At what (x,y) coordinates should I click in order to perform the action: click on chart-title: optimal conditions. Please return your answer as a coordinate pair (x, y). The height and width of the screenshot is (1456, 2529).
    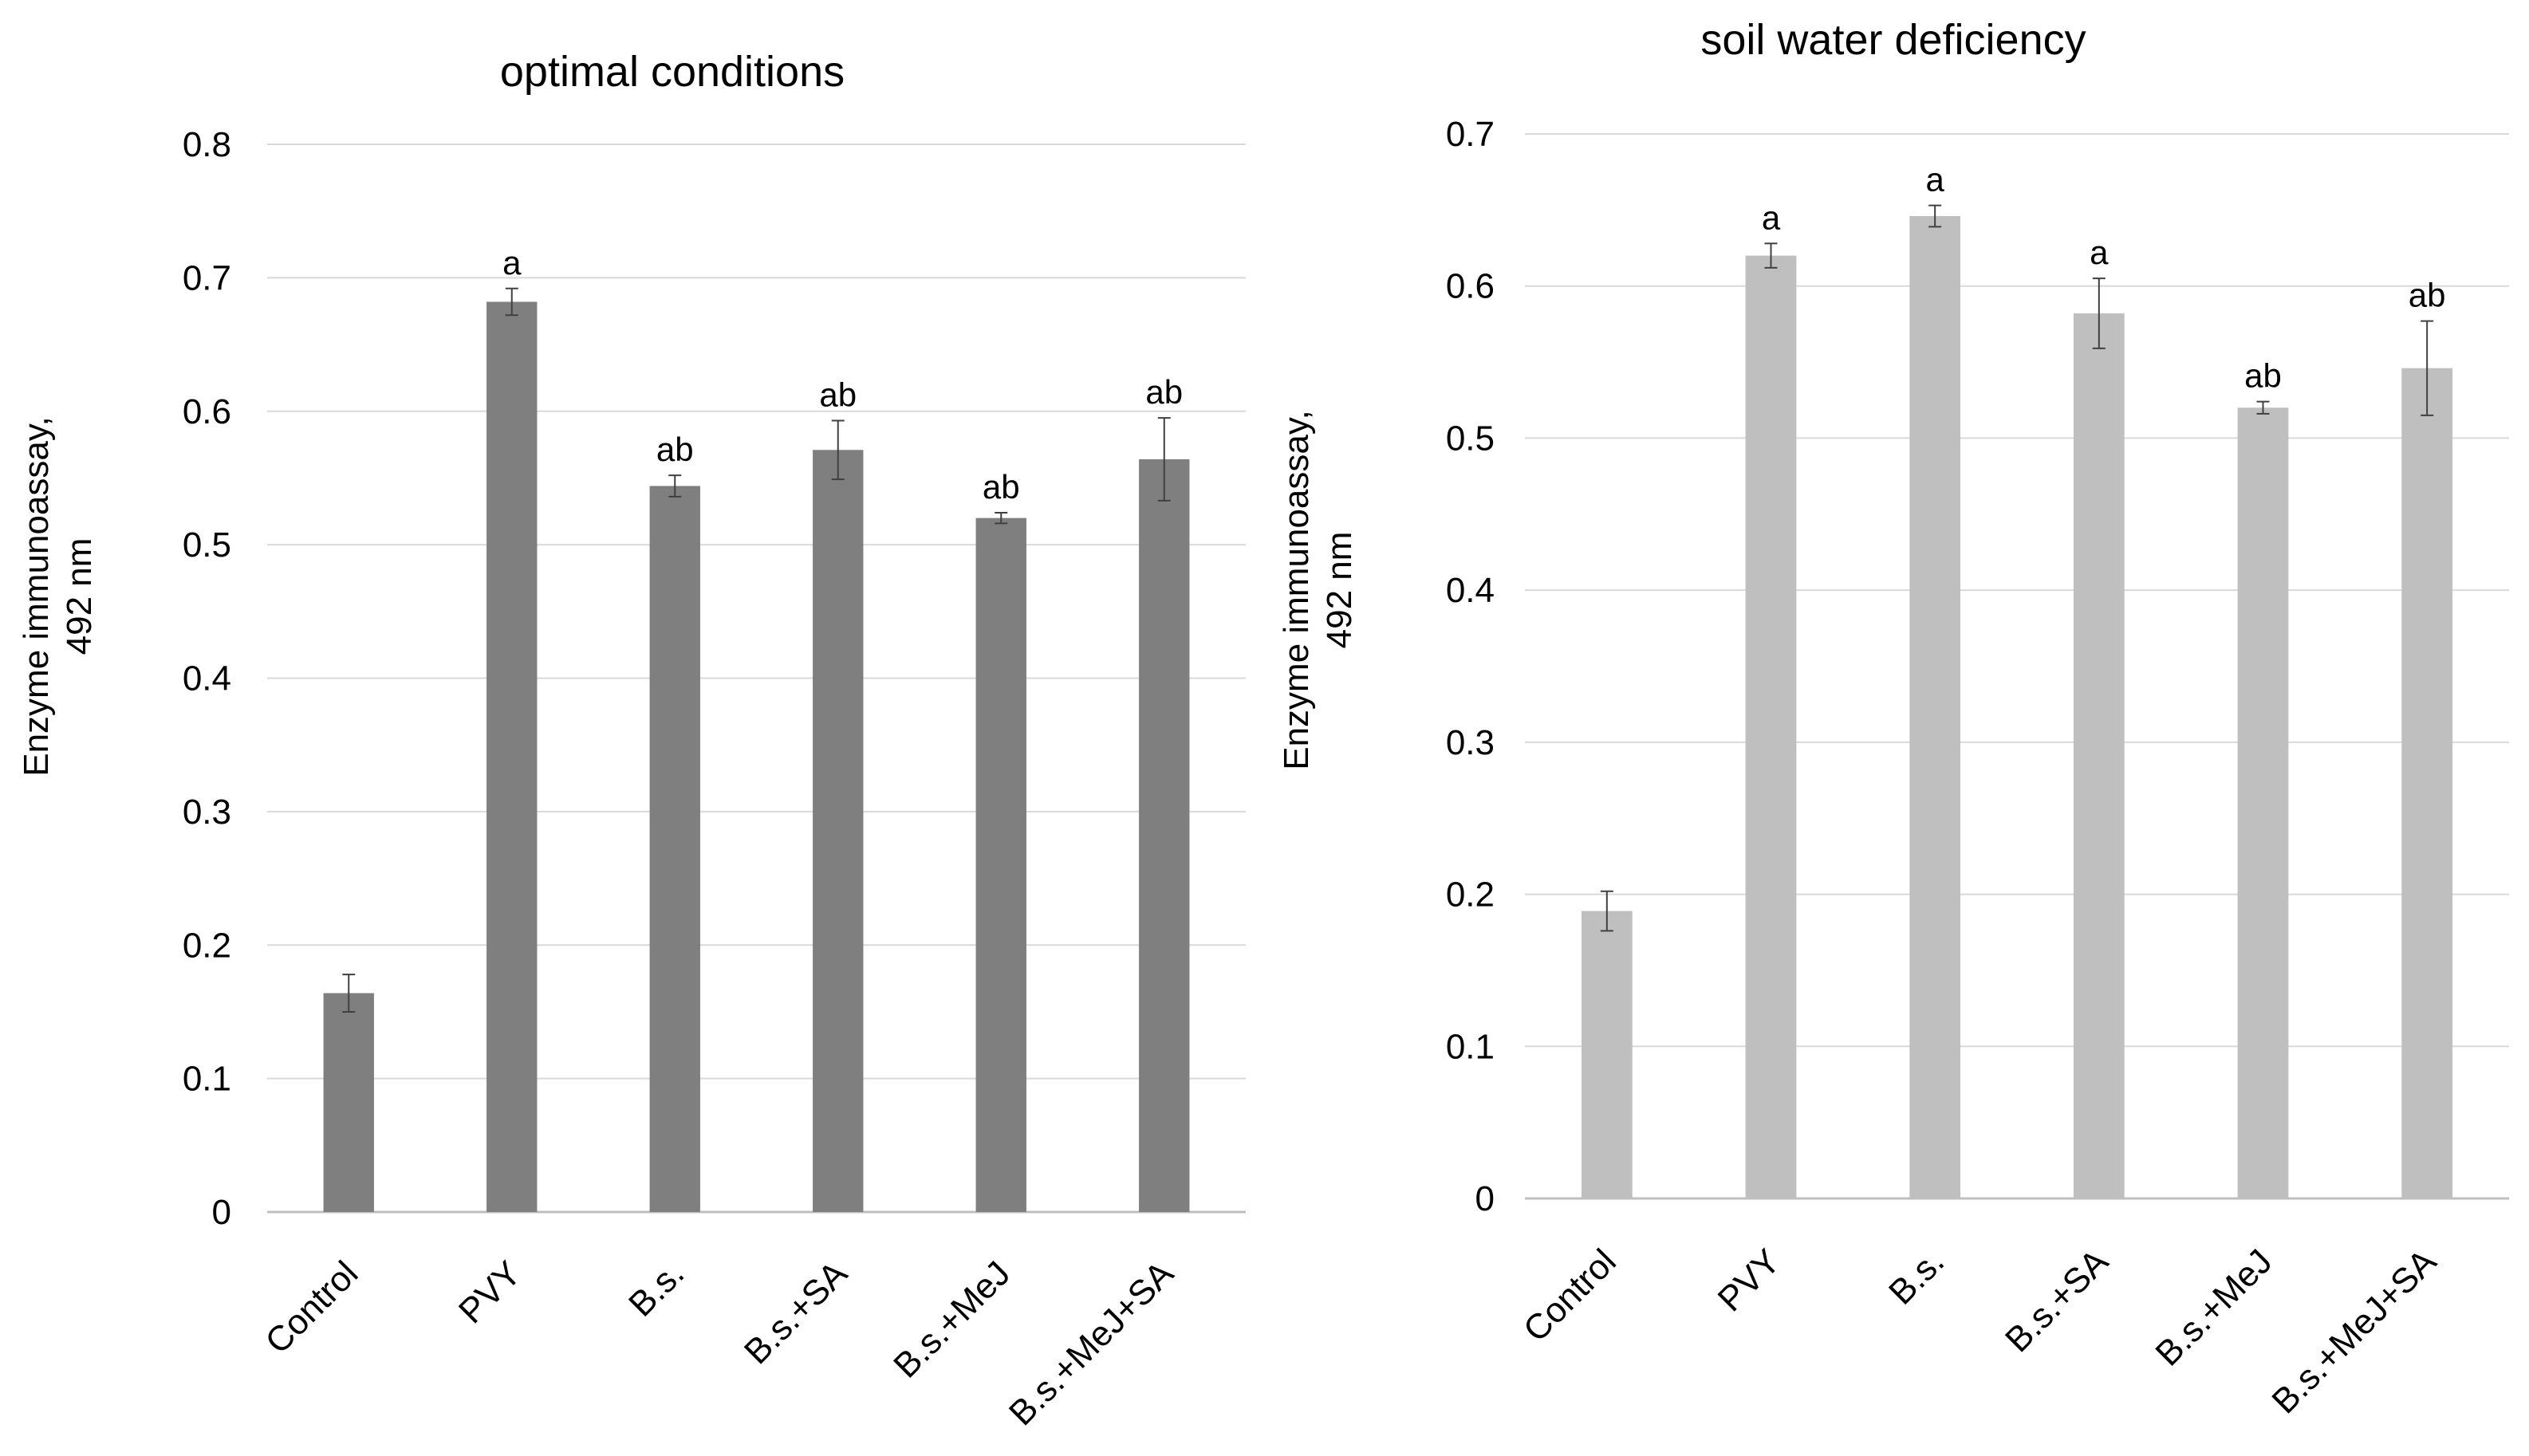
    Looking at the image, I should click on (672, 72).